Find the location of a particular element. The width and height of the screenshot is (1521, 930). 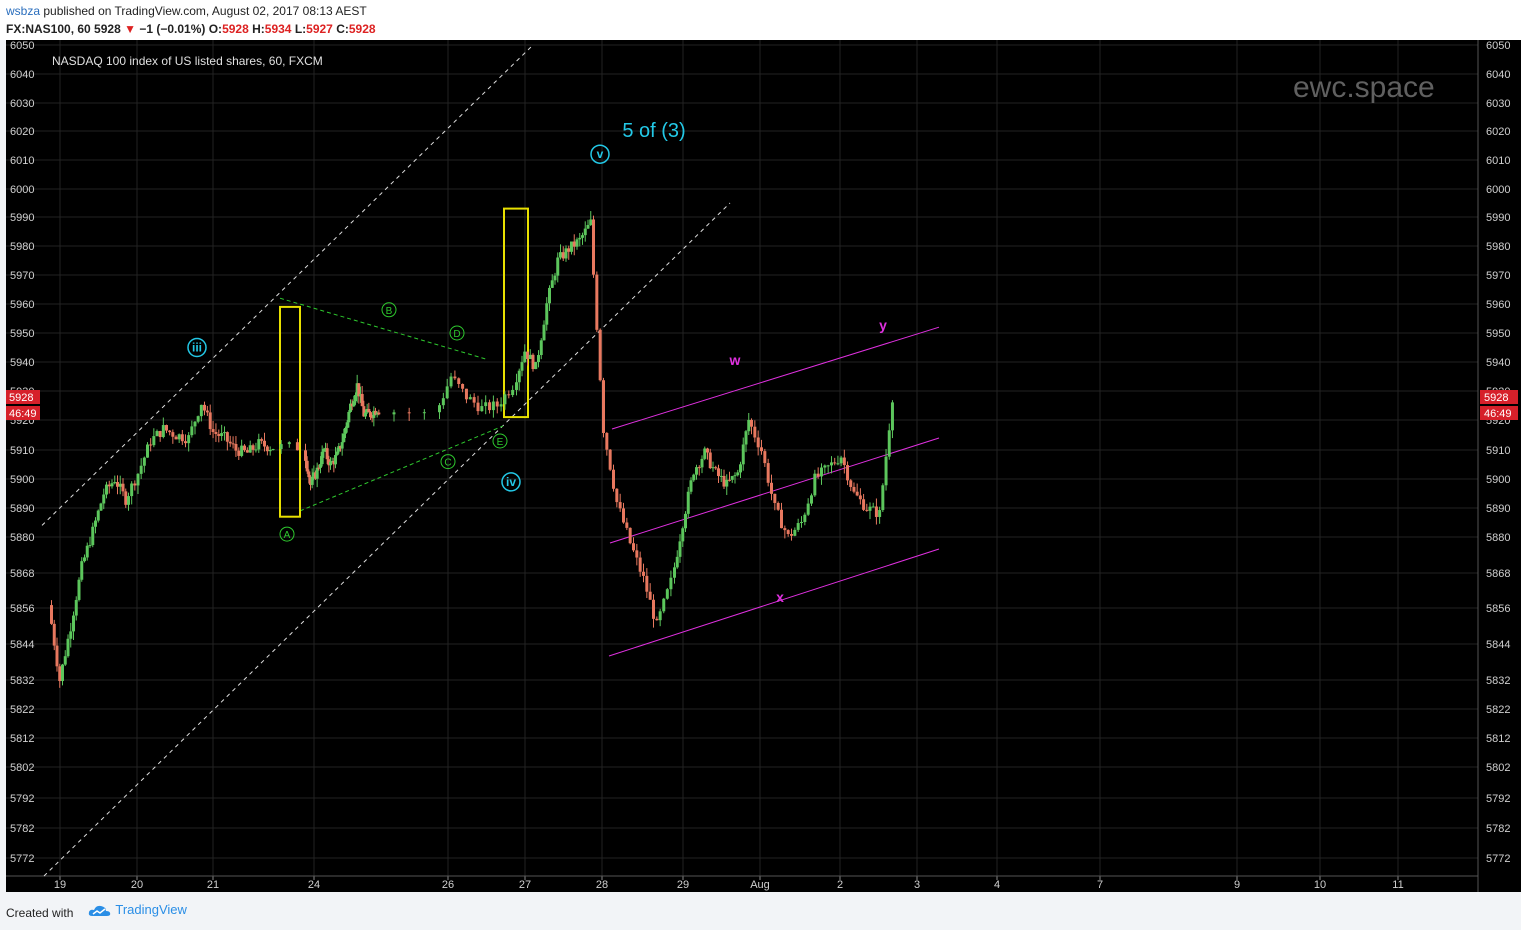

right-axis-background is located at coordinates (1499, 466).